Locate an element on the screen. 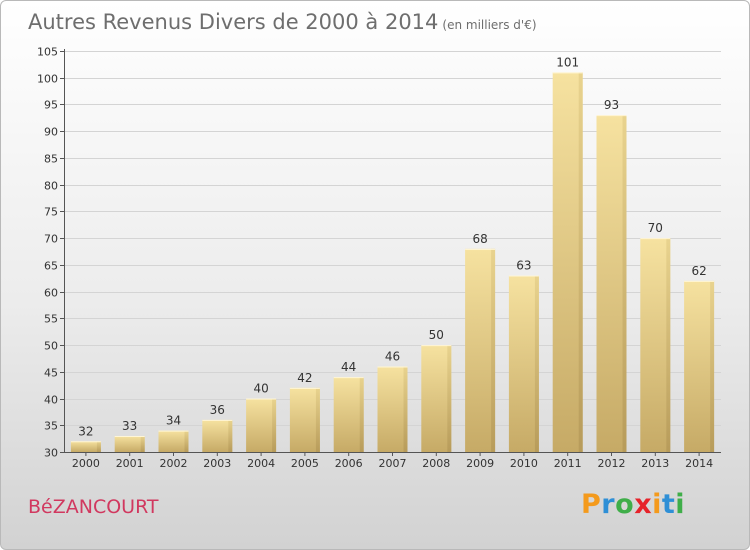 The width and height of the screenshot is (750, 550). x-tick-label: 2012 is located at coordinates (612, 463).